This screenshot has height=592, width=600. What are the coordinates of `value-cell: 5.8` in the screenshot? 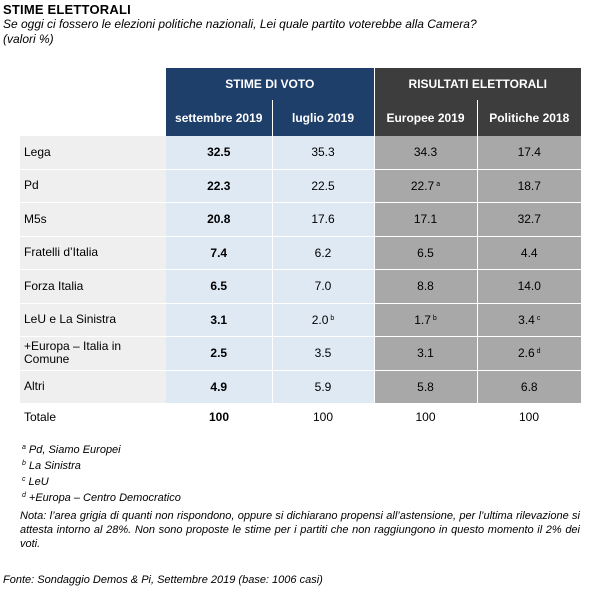 It's located at (426, 387).